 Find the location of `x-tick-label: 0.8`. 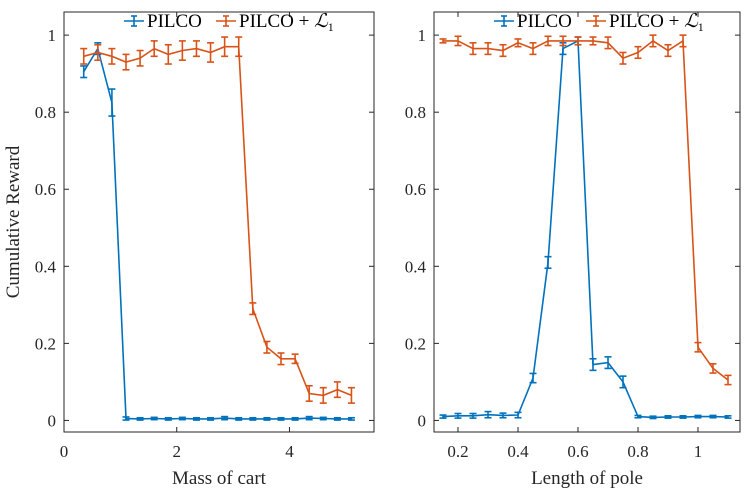

x-tick-label: 0.8 is located at coordinates (637, 451).